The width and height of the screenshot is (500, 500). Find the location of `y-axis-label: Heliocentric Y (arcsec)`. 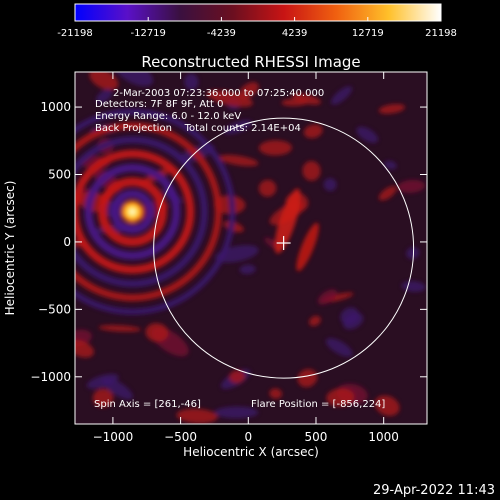

y-axis-label: Heliocentric Y (arcsec) is located at coordinates (10, 248).